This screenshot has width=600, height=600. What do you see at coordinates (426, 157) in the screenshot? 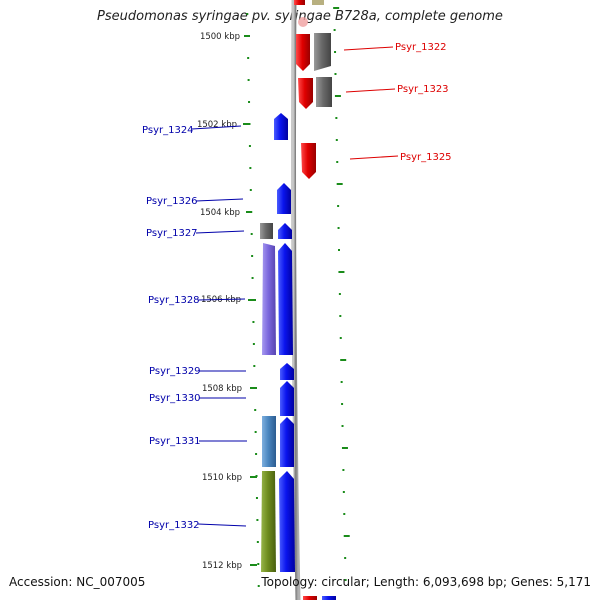
I see `gene-label: Psyr_1325` at bounding box center [426, 157].